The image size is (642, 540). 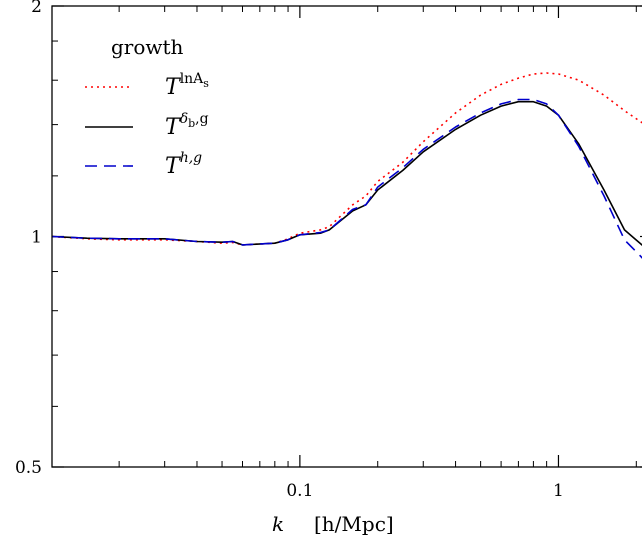 I want to click on legend-label-ln-as: TlnAs, so click(x=187, y=85).